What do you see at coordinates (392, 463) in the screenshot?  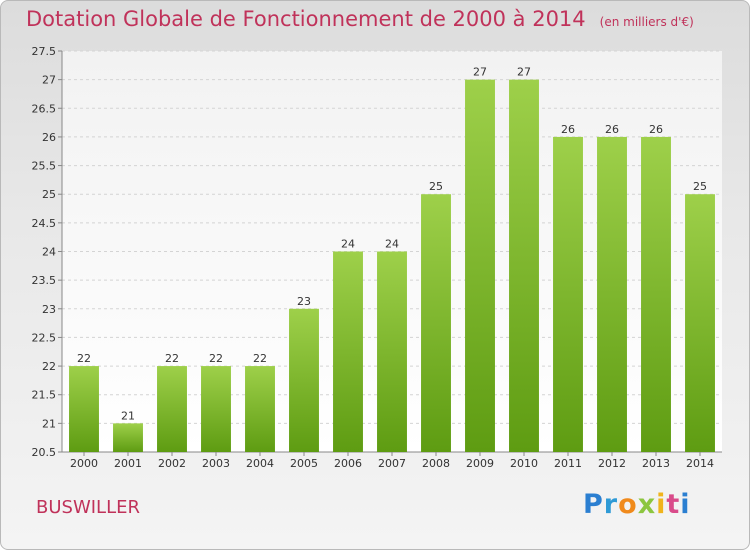 I see `x-tick-label: 2007` at bounding box center [392, 463].